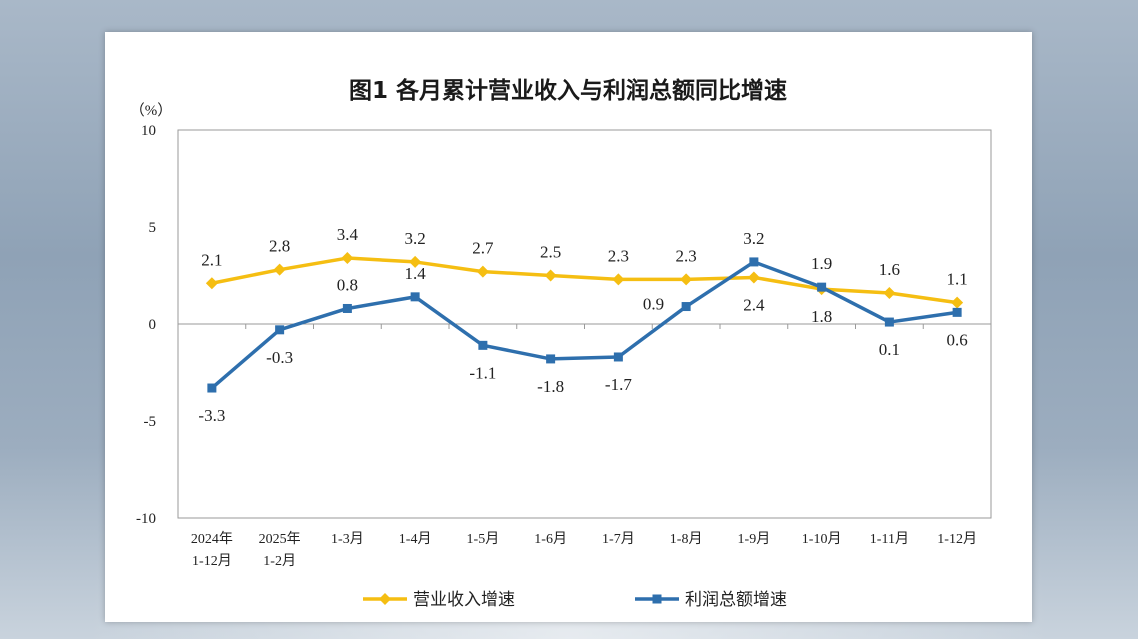  Describe the element at coordinates (957, 279) in the screenshot. I see `data-label: 1.1` at that location.